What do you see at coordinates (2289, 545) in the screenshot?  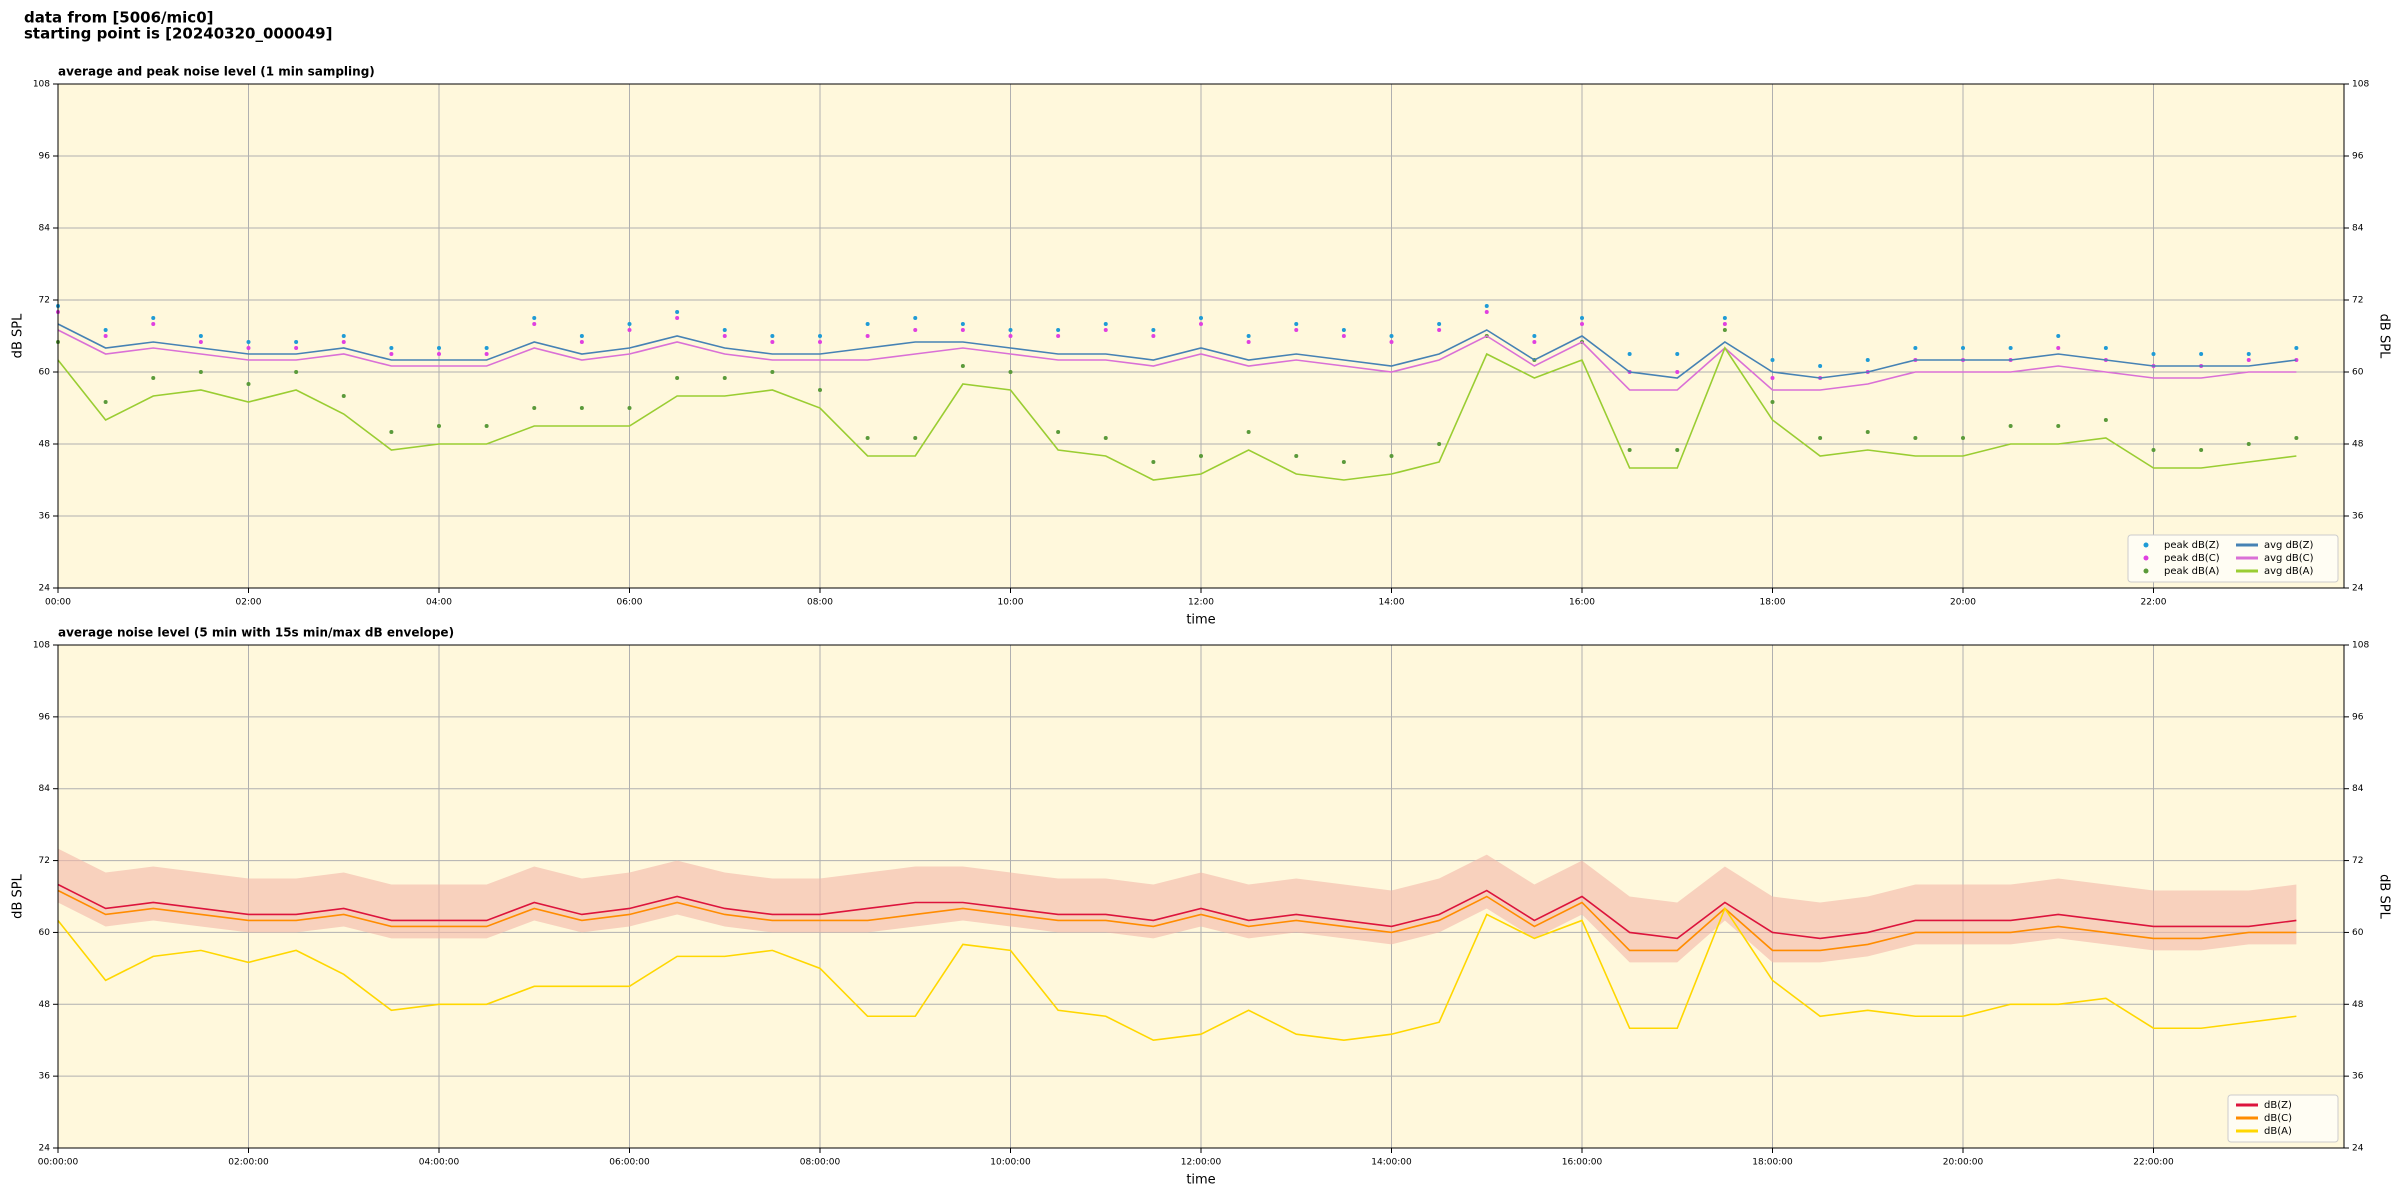 I see `legend-label: avg dB(Z)` at bounding box center [2289, 545].